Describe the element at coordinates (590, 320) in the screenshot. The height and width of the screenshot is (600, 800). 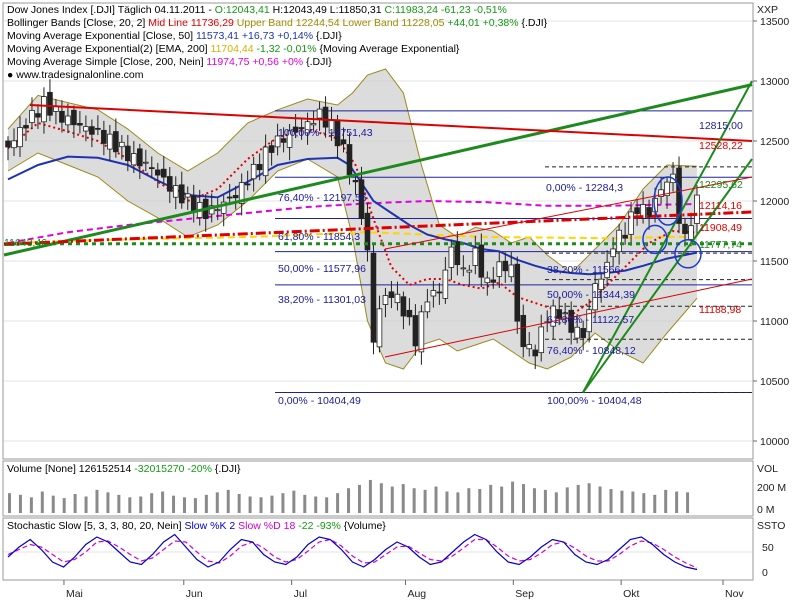
I see `fib-right-61: 61,80% - 11122,57` at that location.